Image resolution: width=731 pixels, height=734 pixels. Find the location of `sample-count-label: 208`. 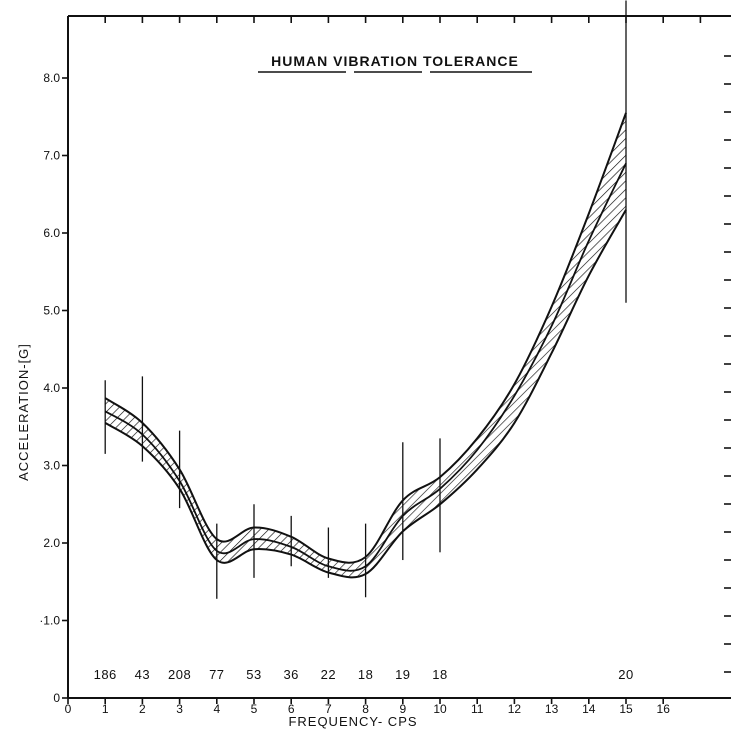

sample-count-label: 208 is located at coordinates (179, 674).